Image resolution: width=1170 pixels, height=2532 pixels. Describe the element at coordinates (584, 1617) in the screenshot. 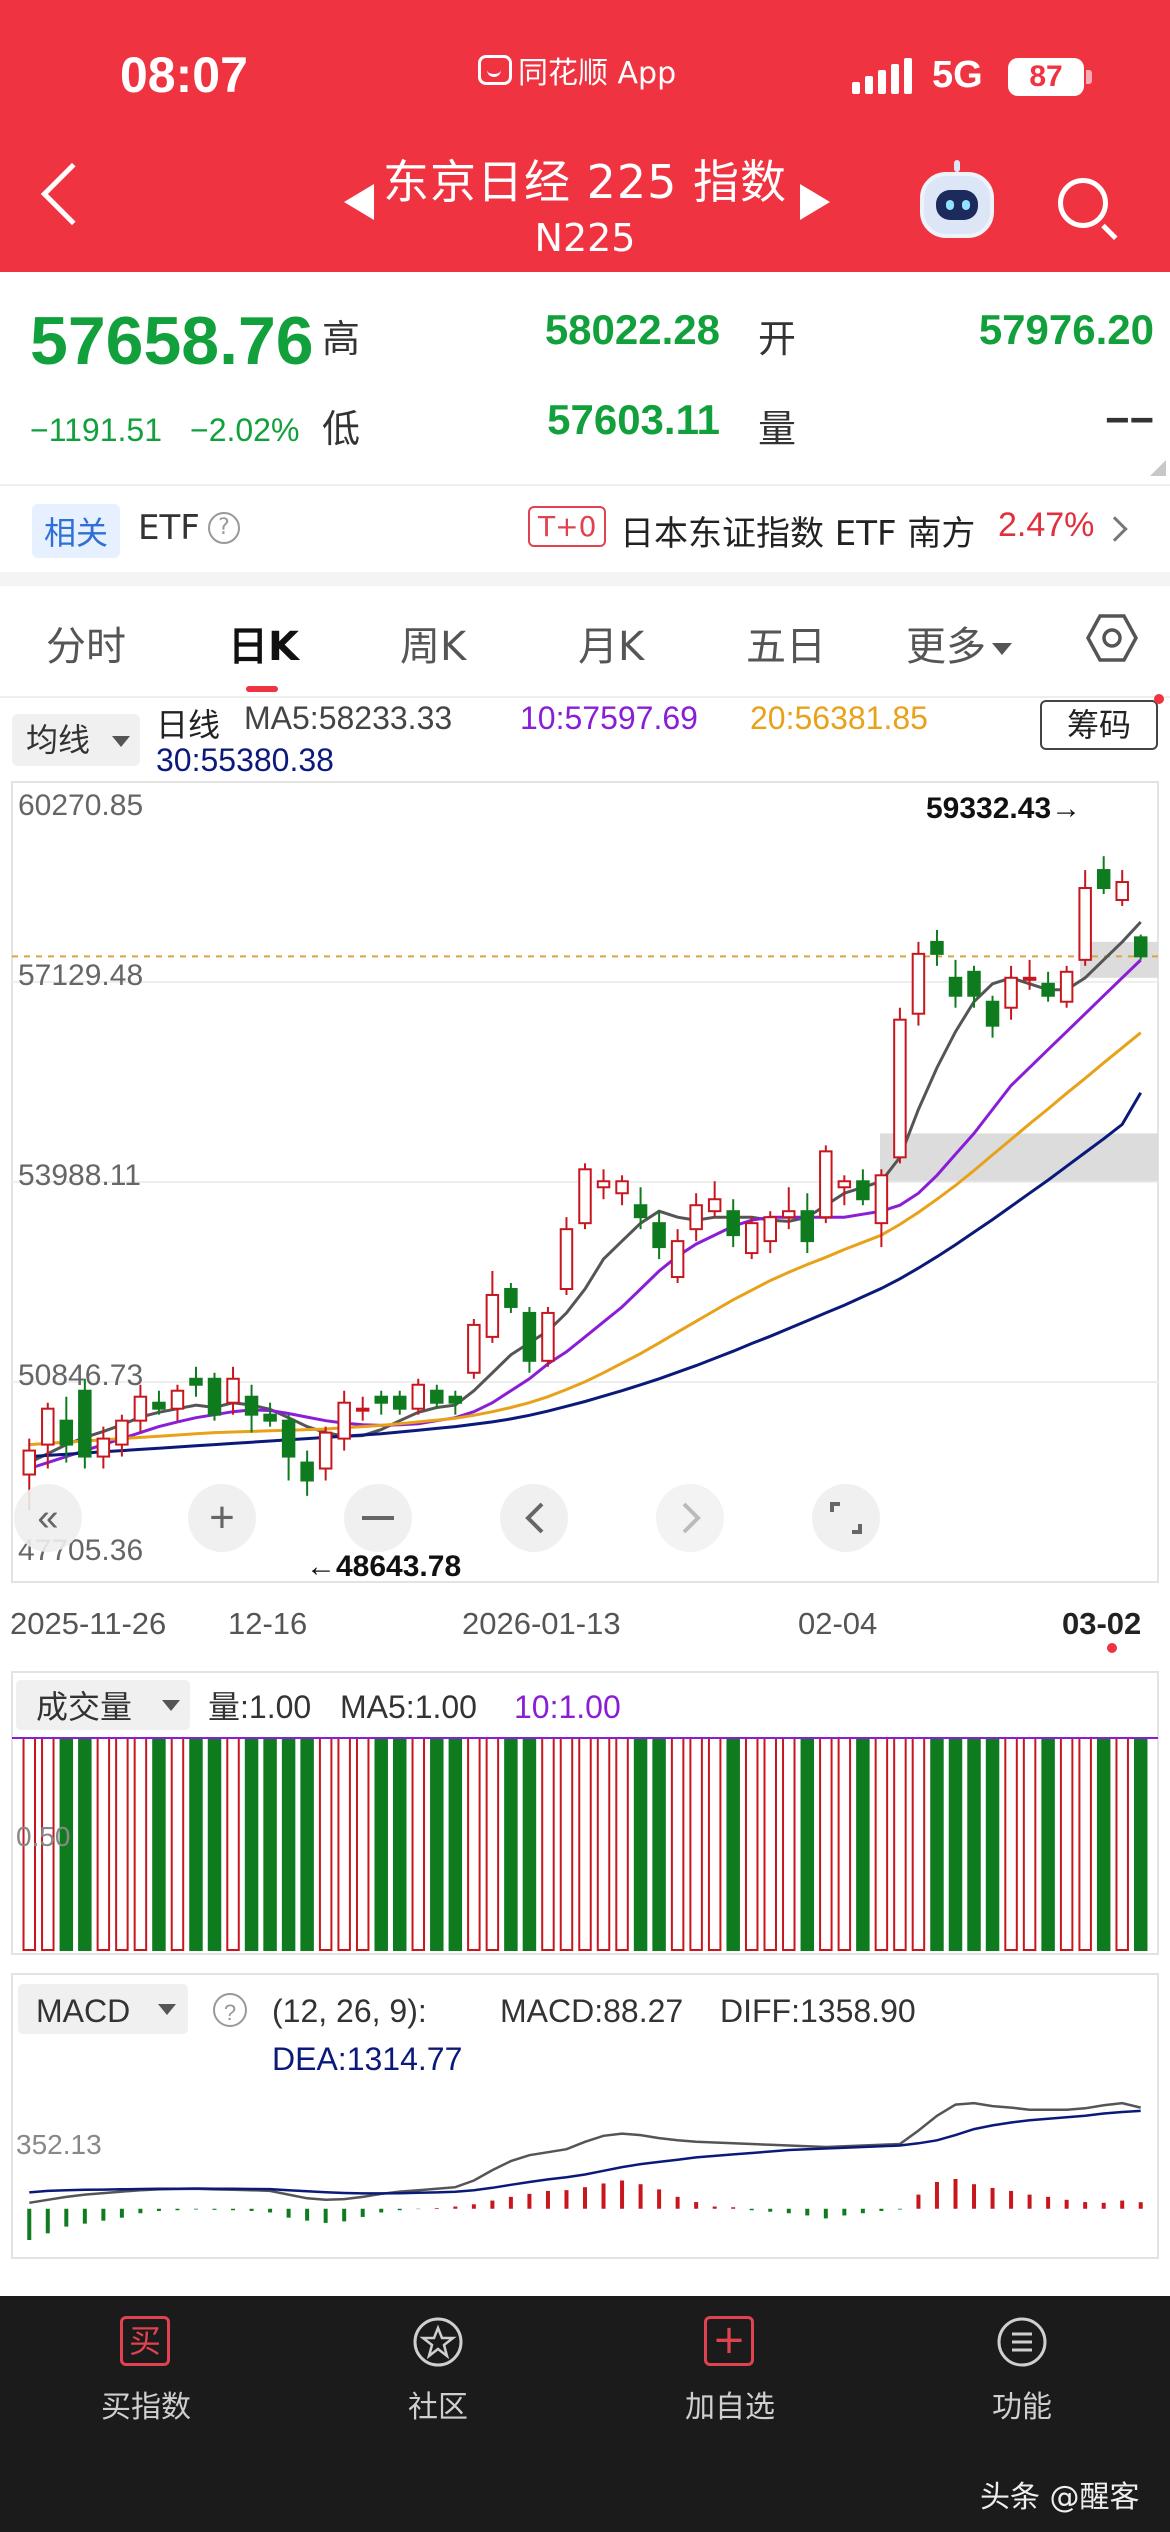

I see `x-axis: 2025-11-26 12-16 2026-01-13 02-04 03-02` at that location.